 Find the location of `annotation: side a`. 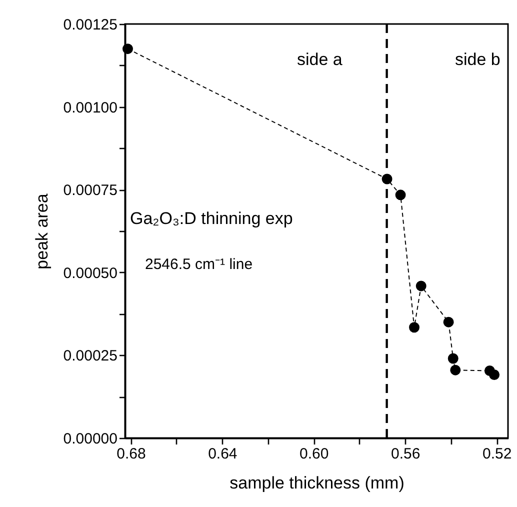

annotation: side a is located at coordinates (320, 59).